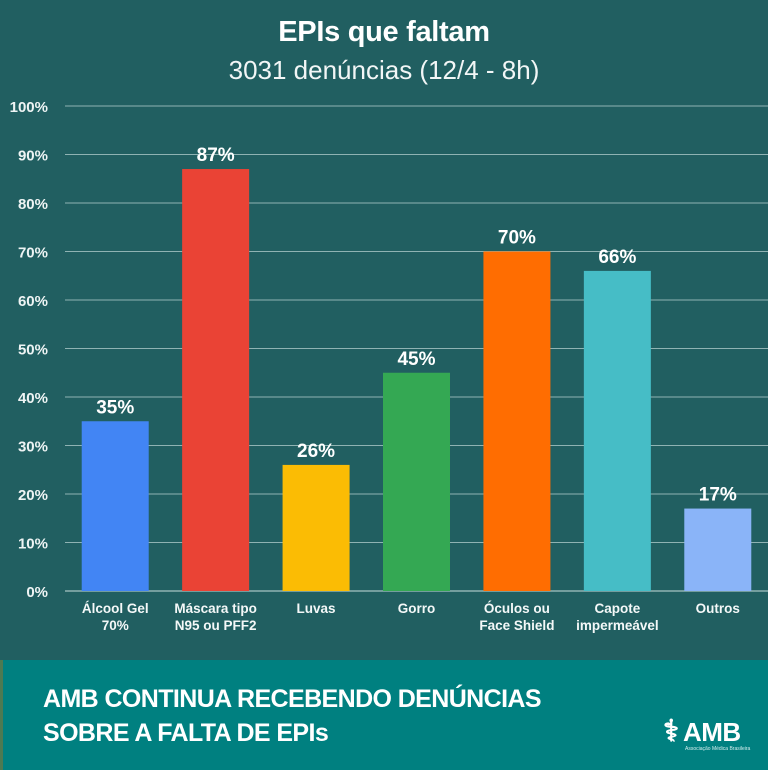 This screenshot has height=770, width=768. I want to click on x-tick-label: Álcool Gel, so click(115, 608).